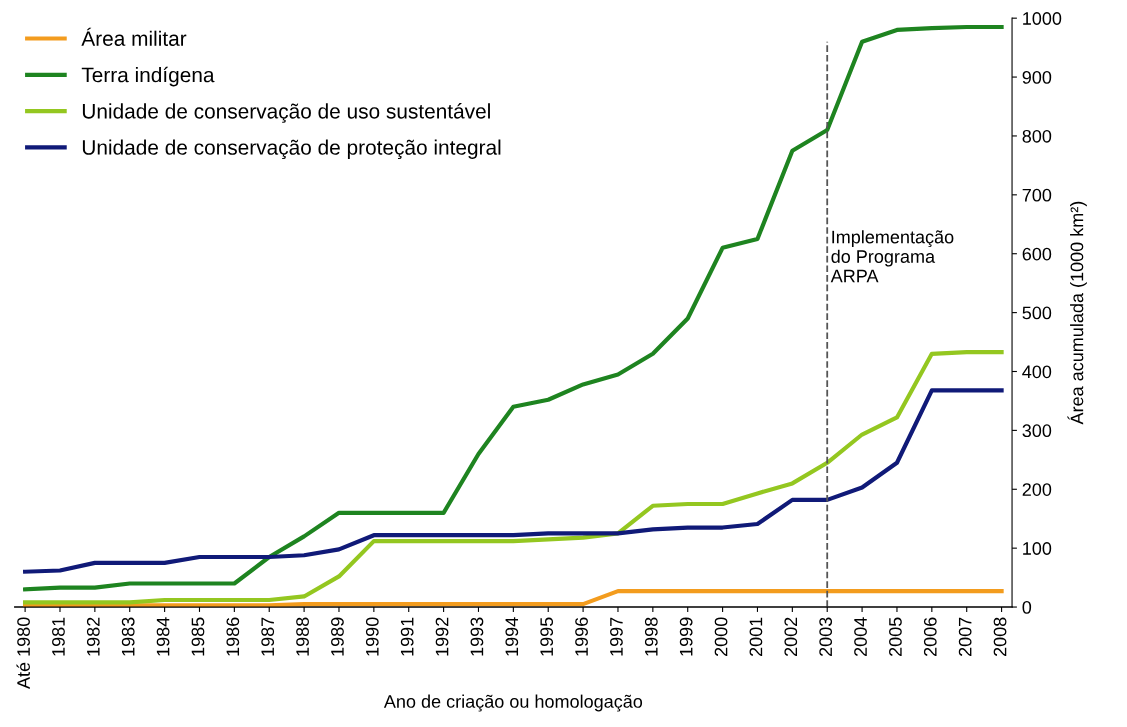 This screenshot has height=727, width=1127. Describe the element at coordinates (1037, 548) in the screenshot. I see `y2-tick-label: 100` at that location.